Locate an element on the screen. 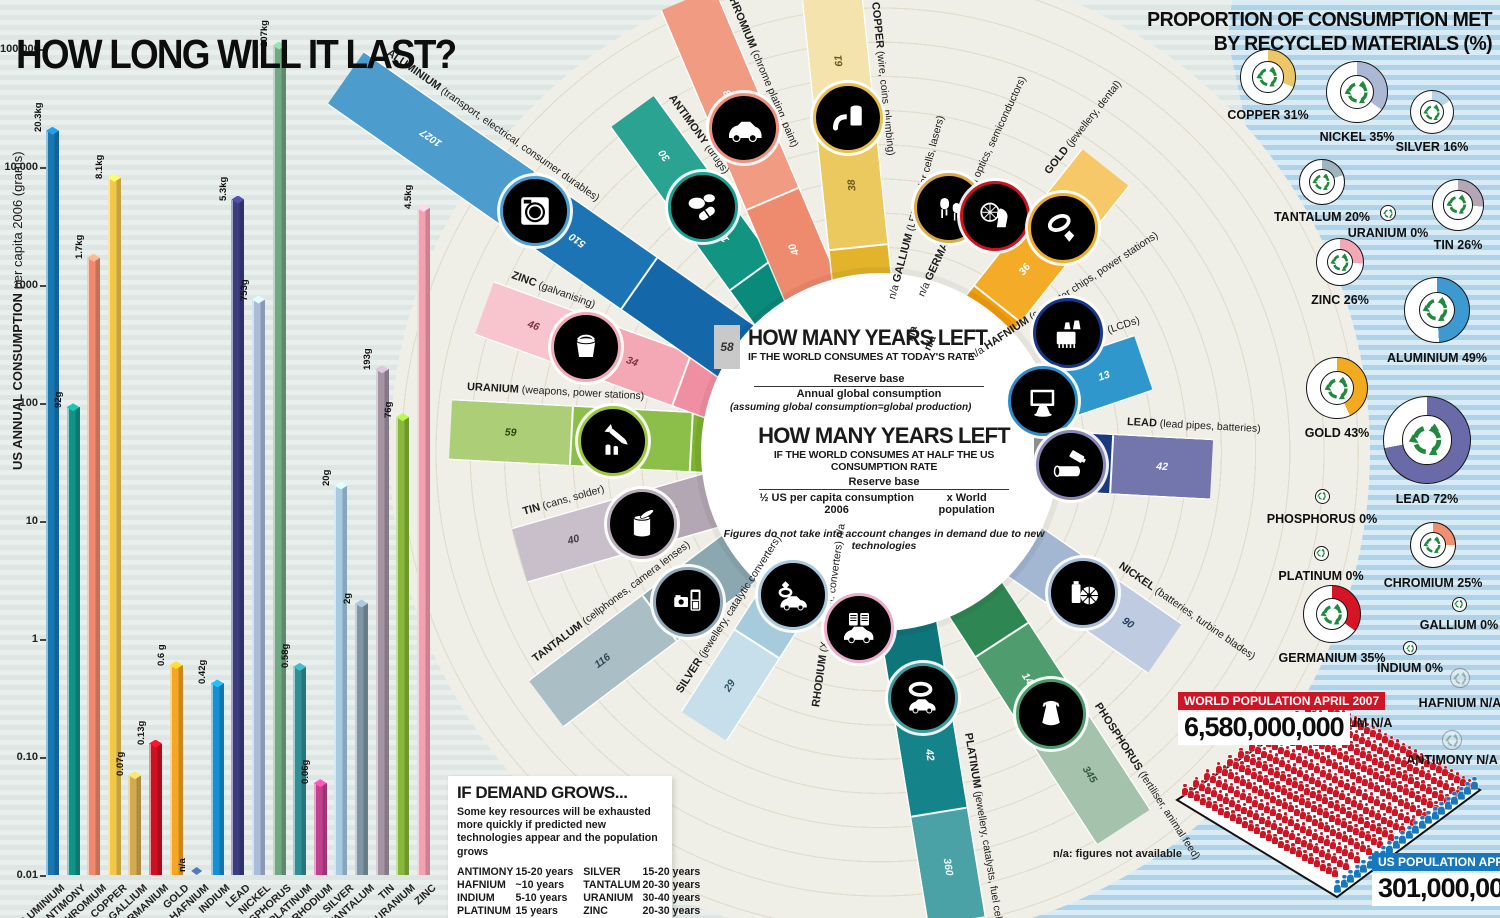 The width and height of the screenshot is (1500, 918). legend-title-1: HOW MANY YEARS LEFT is located at coordinates (868, 337).